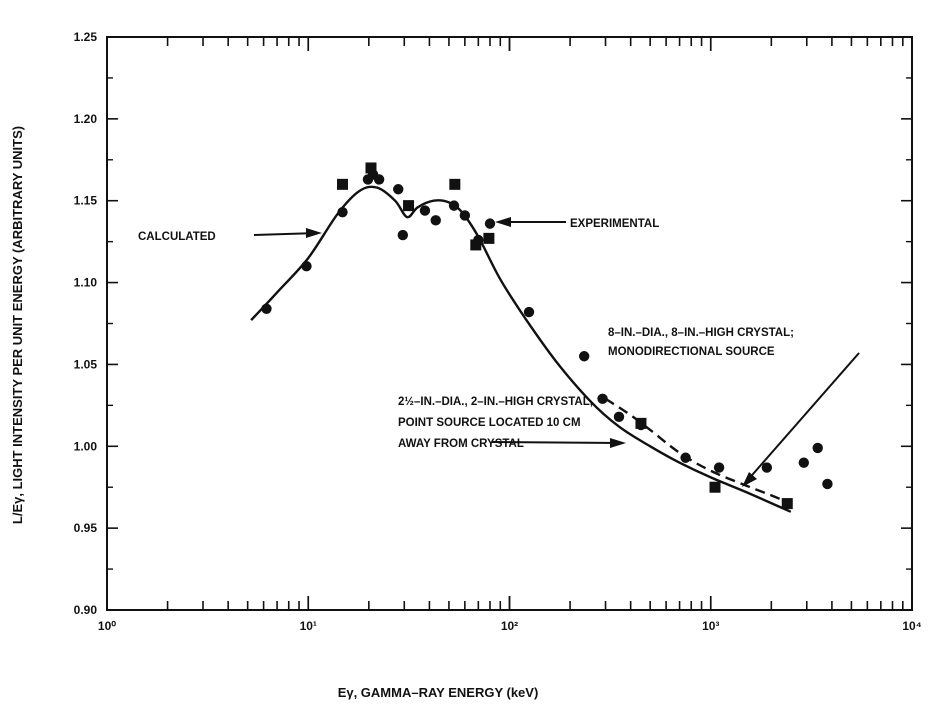  I want to click on arrow-calculated, so click(287, 233).